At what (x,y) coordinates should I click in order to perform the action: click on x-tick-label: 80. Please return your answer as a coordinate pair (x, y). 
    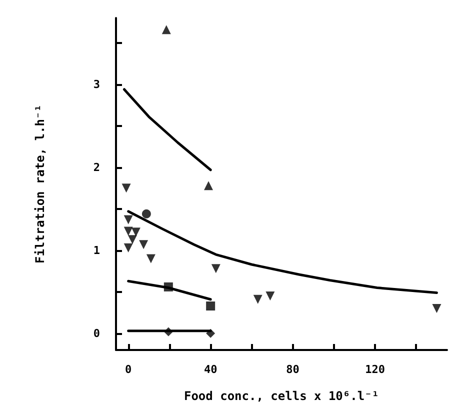
    Looking at the image, I should click on (293, 369).